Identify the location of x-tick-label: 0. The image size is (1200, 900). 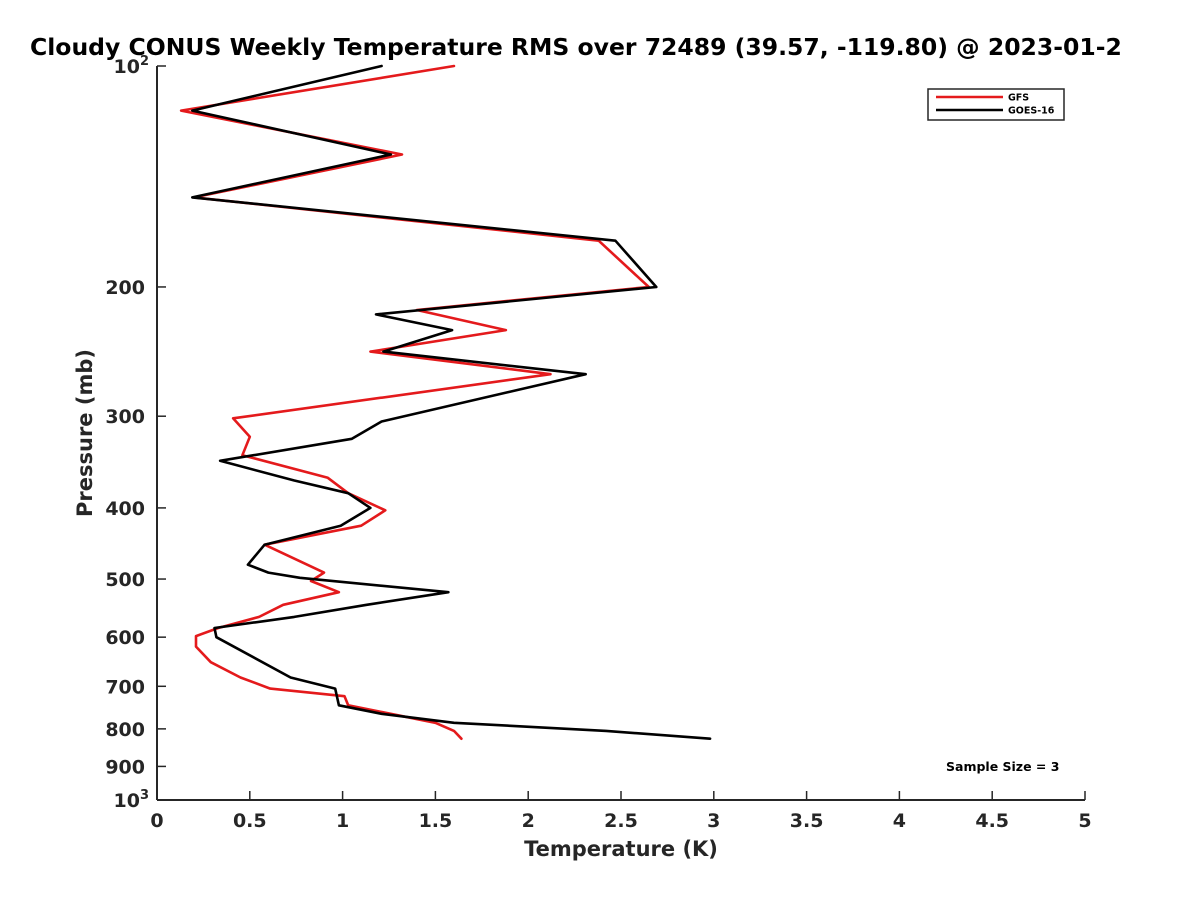
(156, 821).